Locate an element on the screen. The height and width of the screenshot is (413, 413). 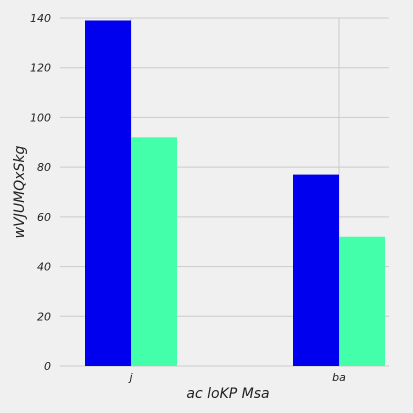
y-tick-label: 80 is located at coordinates (44, 167).